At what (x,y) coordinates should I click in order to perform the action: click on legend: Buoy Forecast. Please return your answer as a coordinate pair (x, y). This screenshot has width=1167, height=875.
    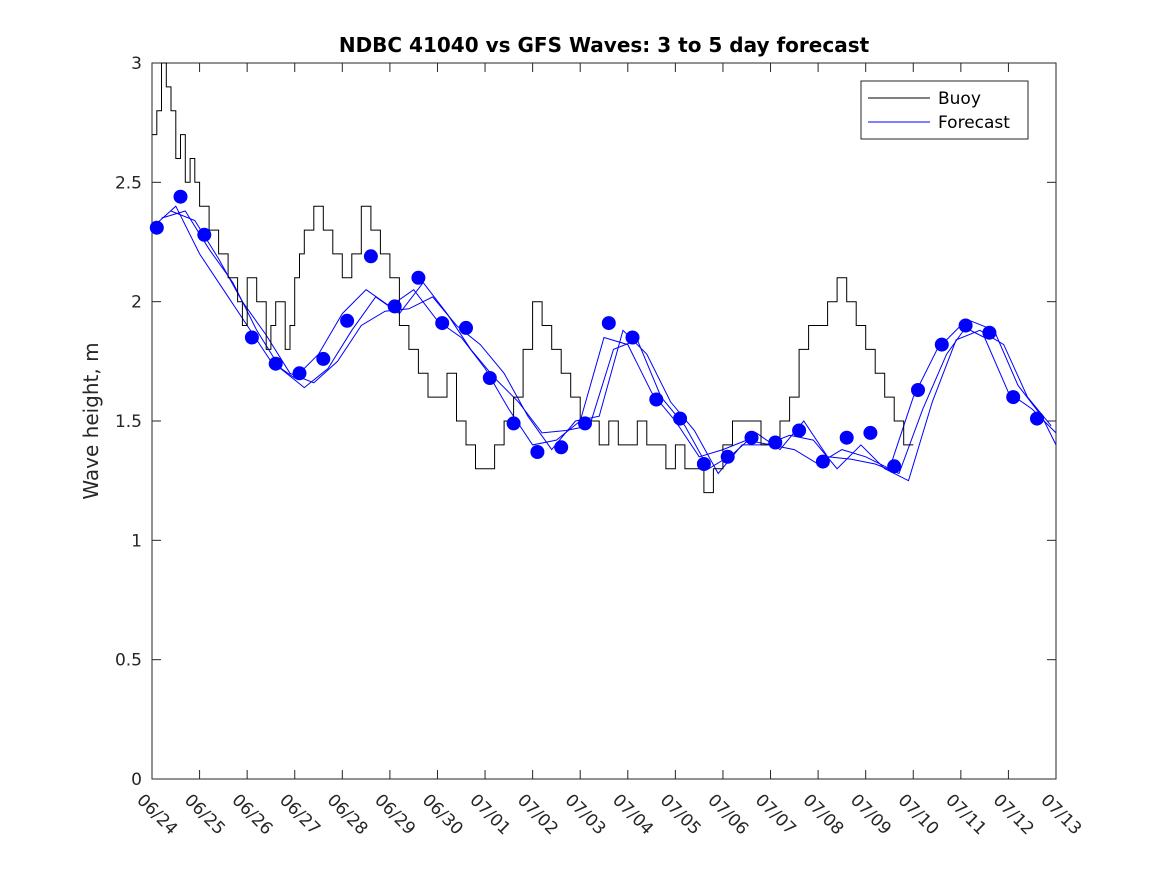
    Looking at the image, I should click on (944, 110).